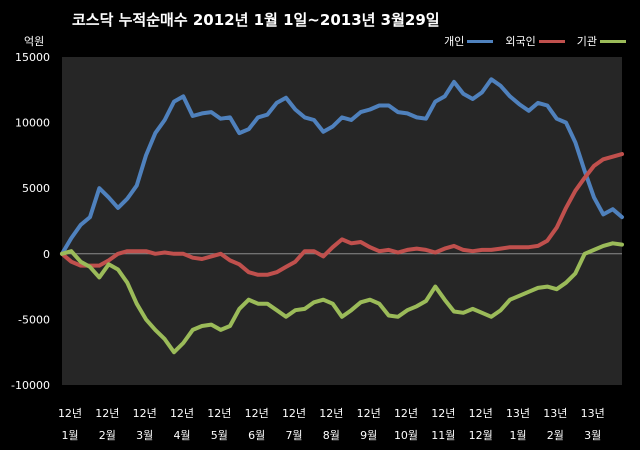  What do you see at coordinates (293, 435) in the screenshot?
I see `x-tick-label-month: 7월` at bounding box center [293, 435].